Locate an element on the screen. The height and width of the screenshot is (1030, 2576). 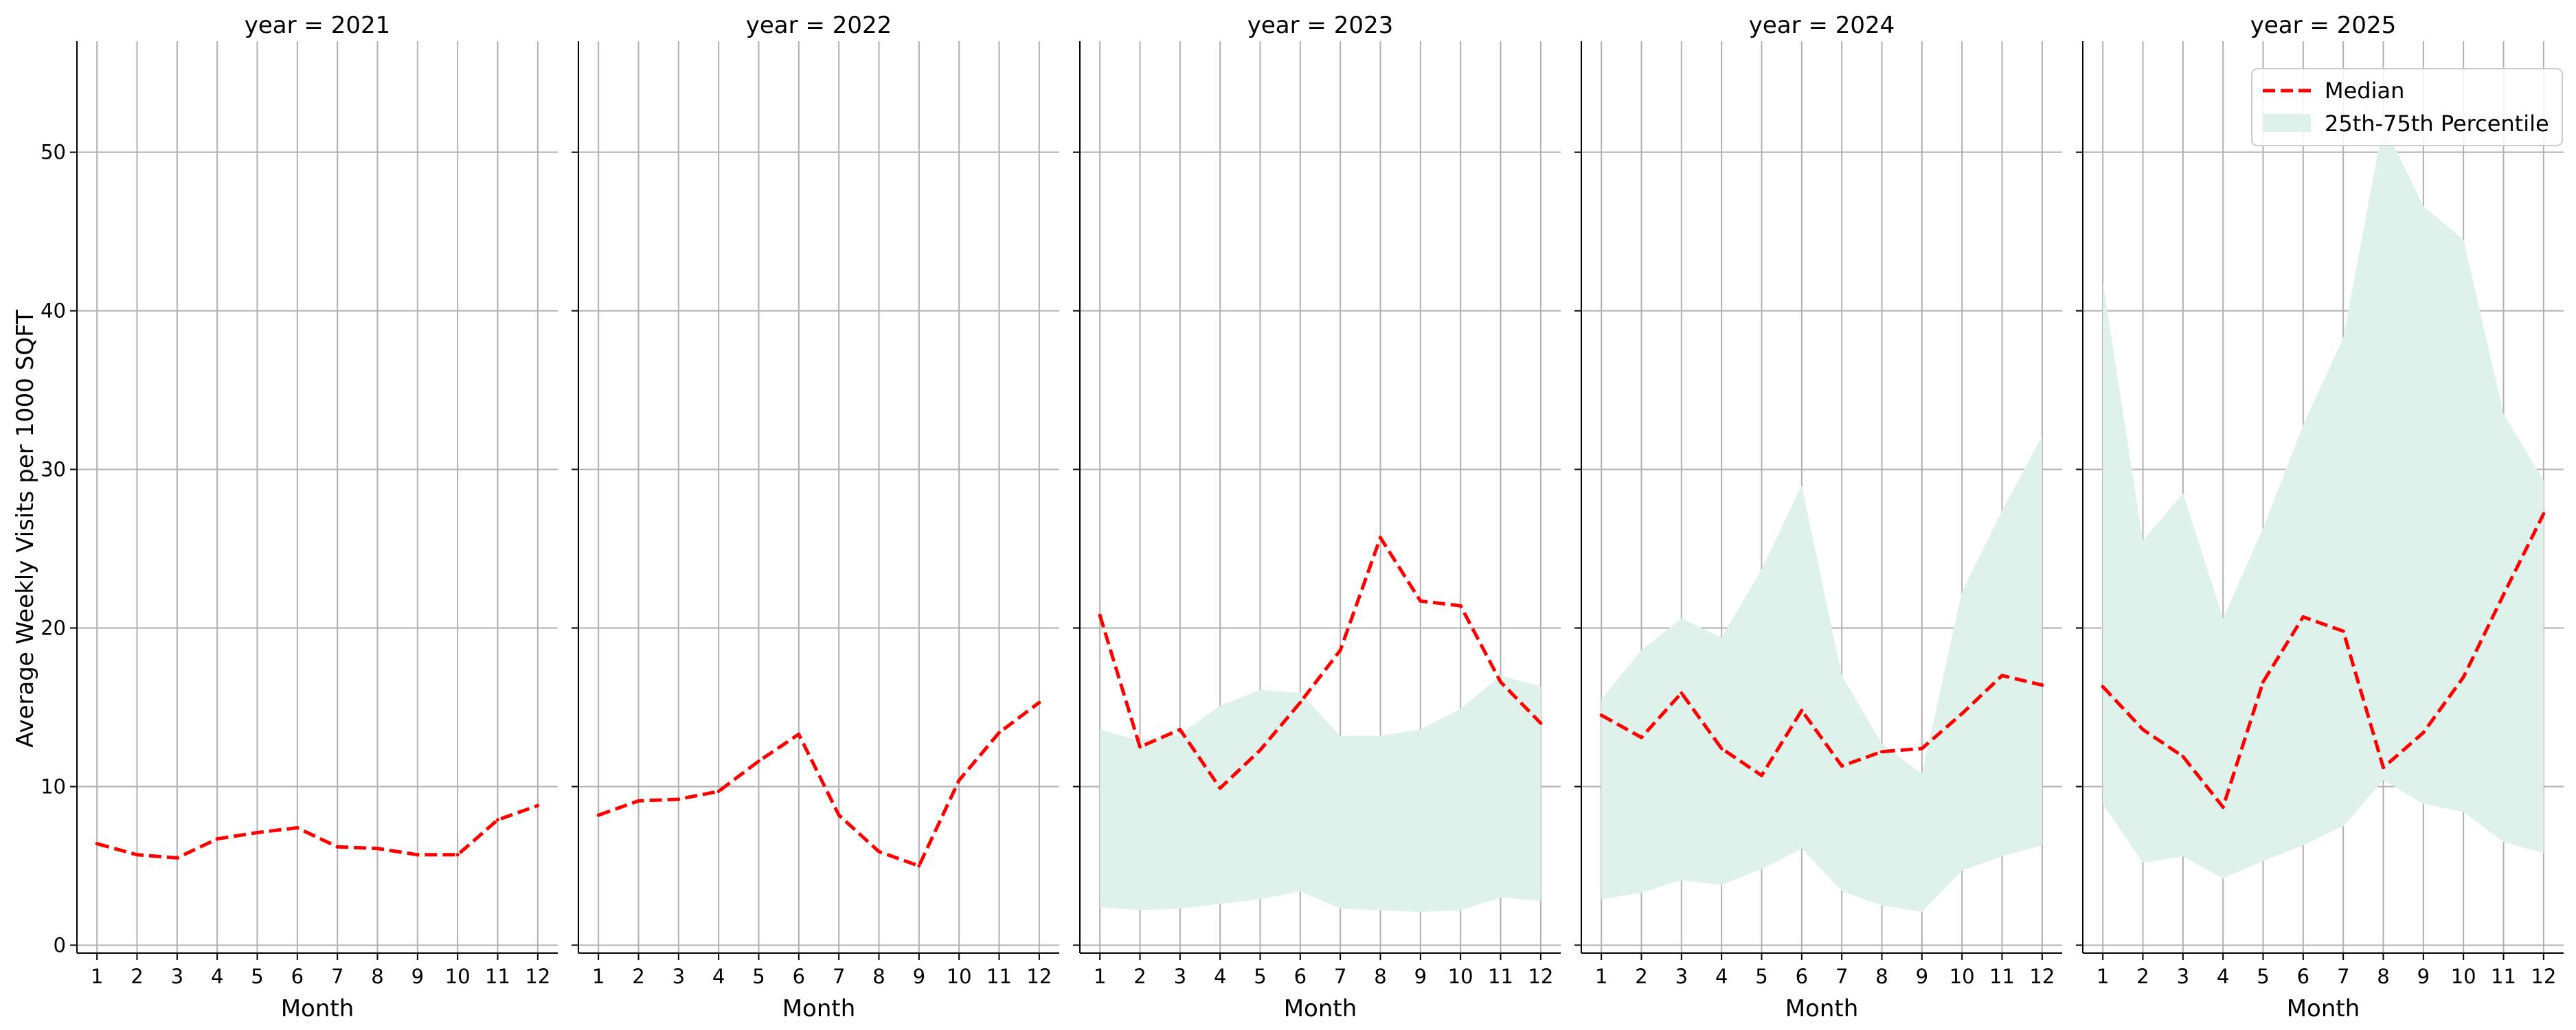
panel-title: year = 2022 is located at coordinates (819, 25).